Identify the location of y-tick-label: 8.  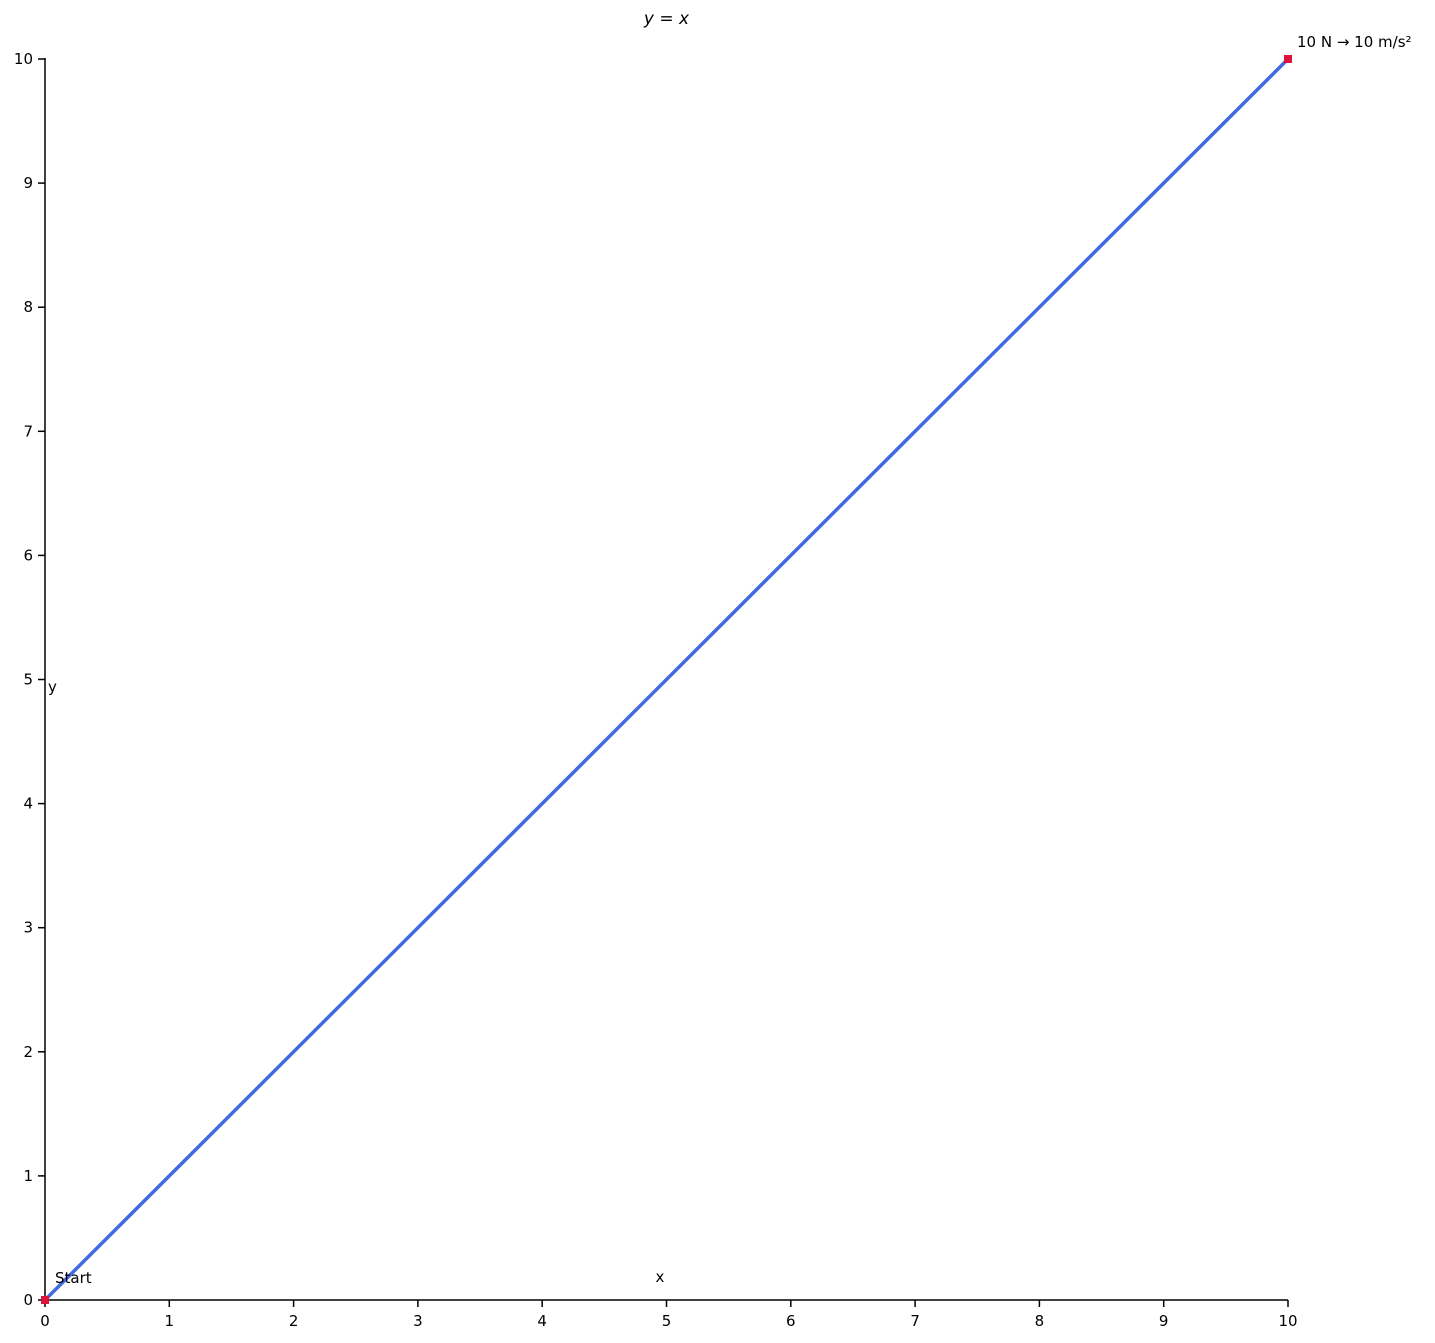
(28, 307).